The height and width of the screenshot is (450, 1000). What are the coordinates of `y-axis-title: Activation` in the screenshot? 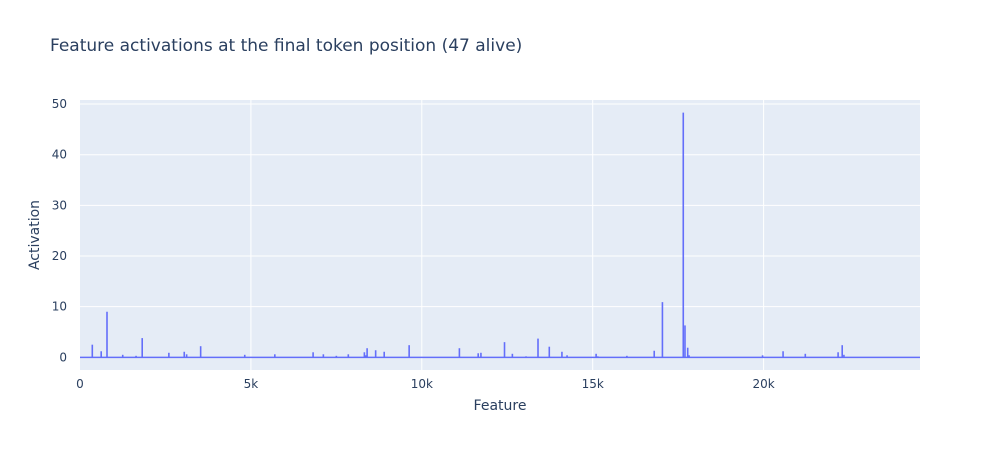 It's located at (35, 235).